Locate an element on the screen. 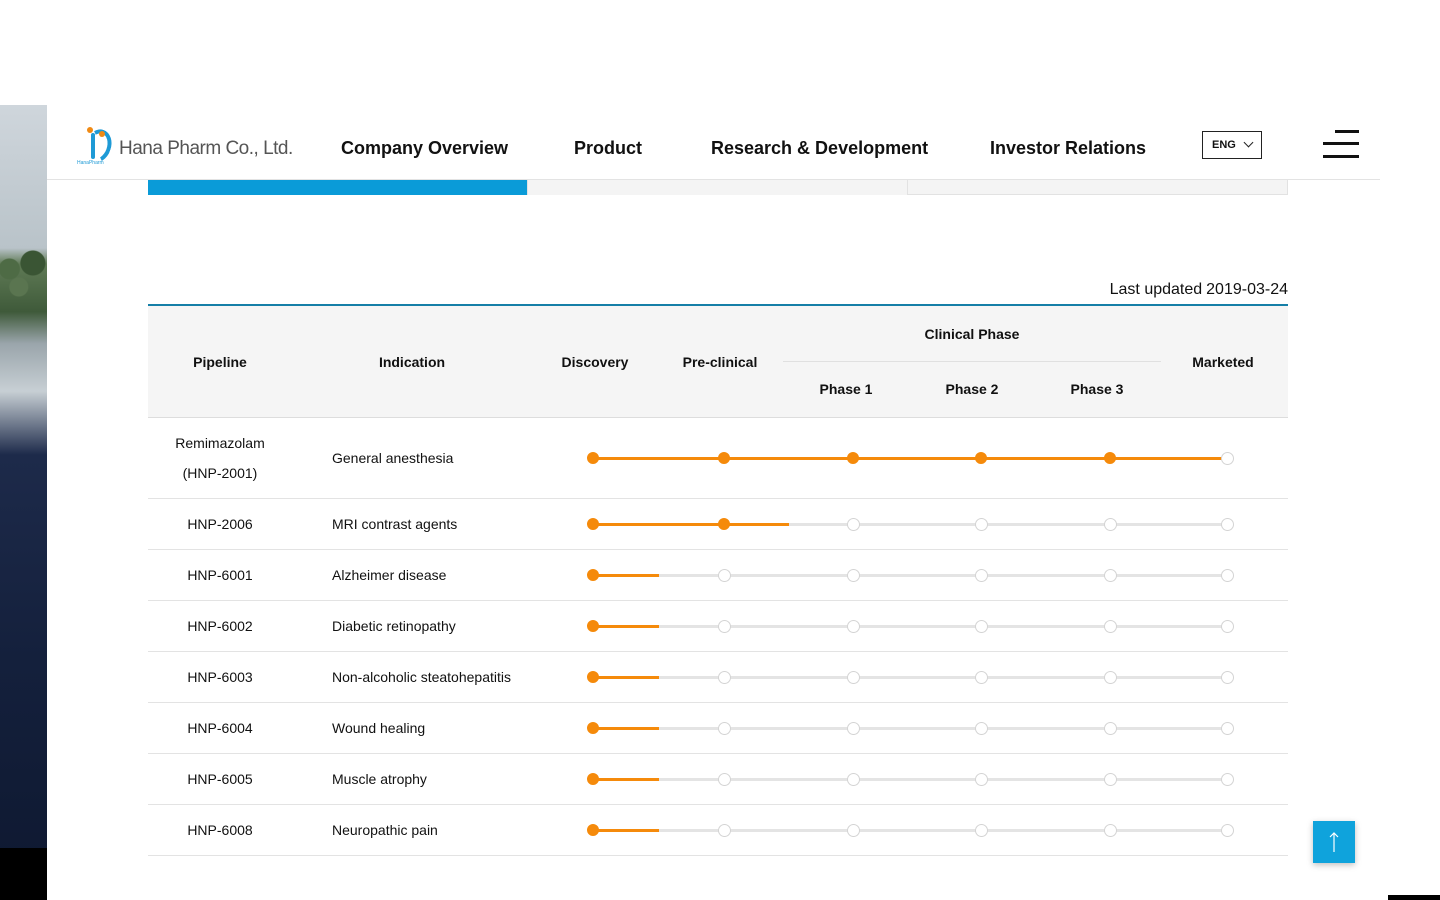  tree-shore is located at coordinates (23, 275).